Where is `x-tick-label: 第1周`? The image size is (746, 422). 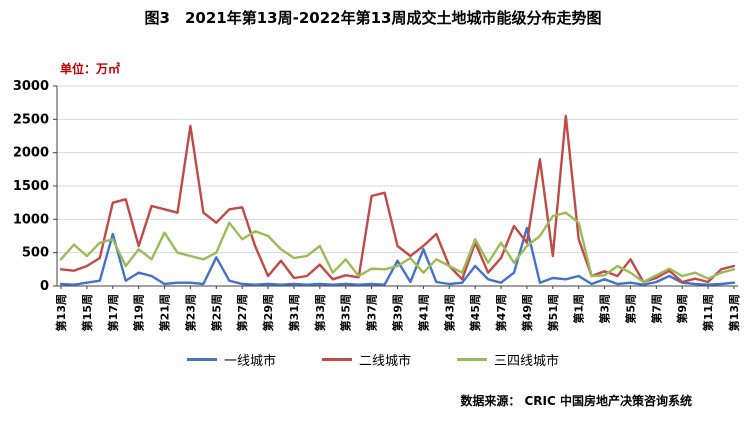 x-tick-label: 第1周 is located at coordinates (579, 309).